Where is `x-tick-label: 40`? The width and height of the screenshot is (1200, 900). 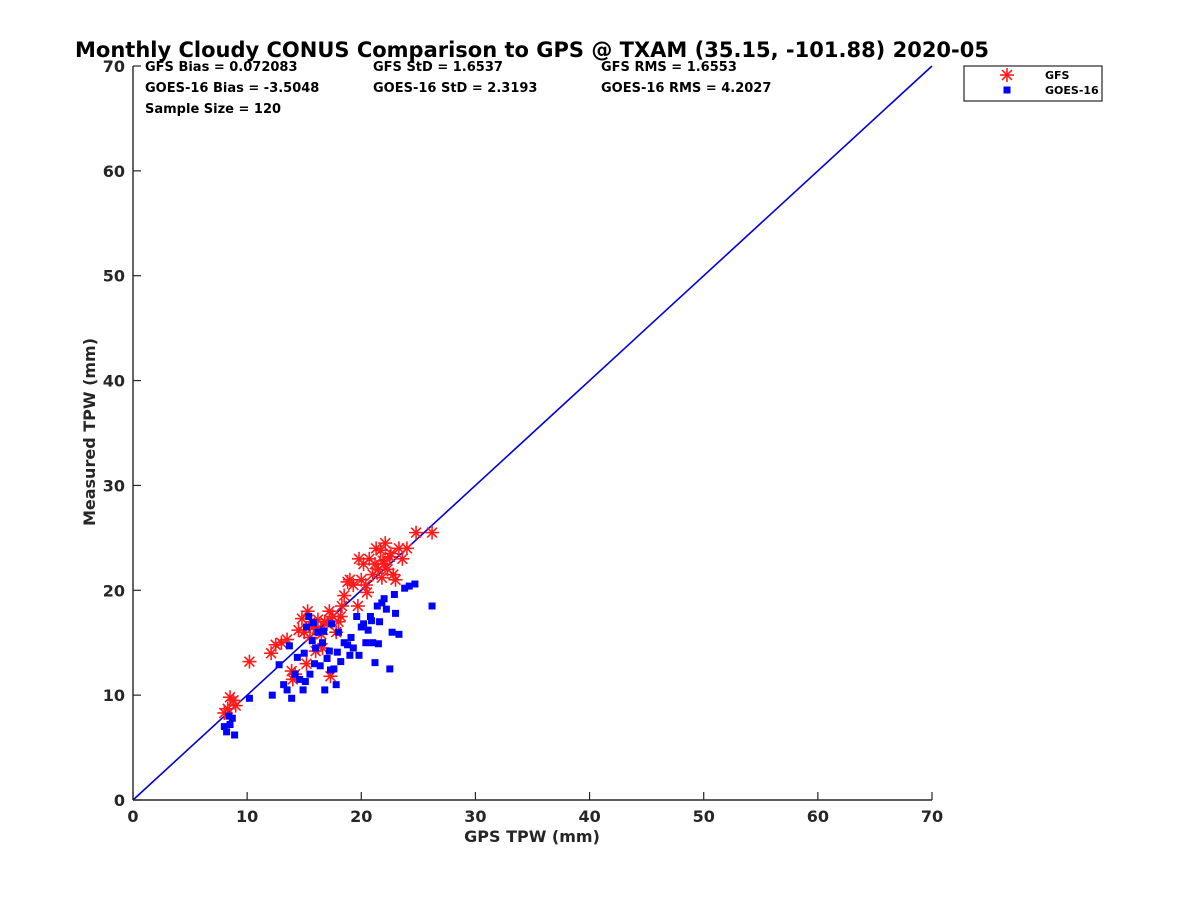 x-tick-label: 40 is located at coordinates (589, 816).